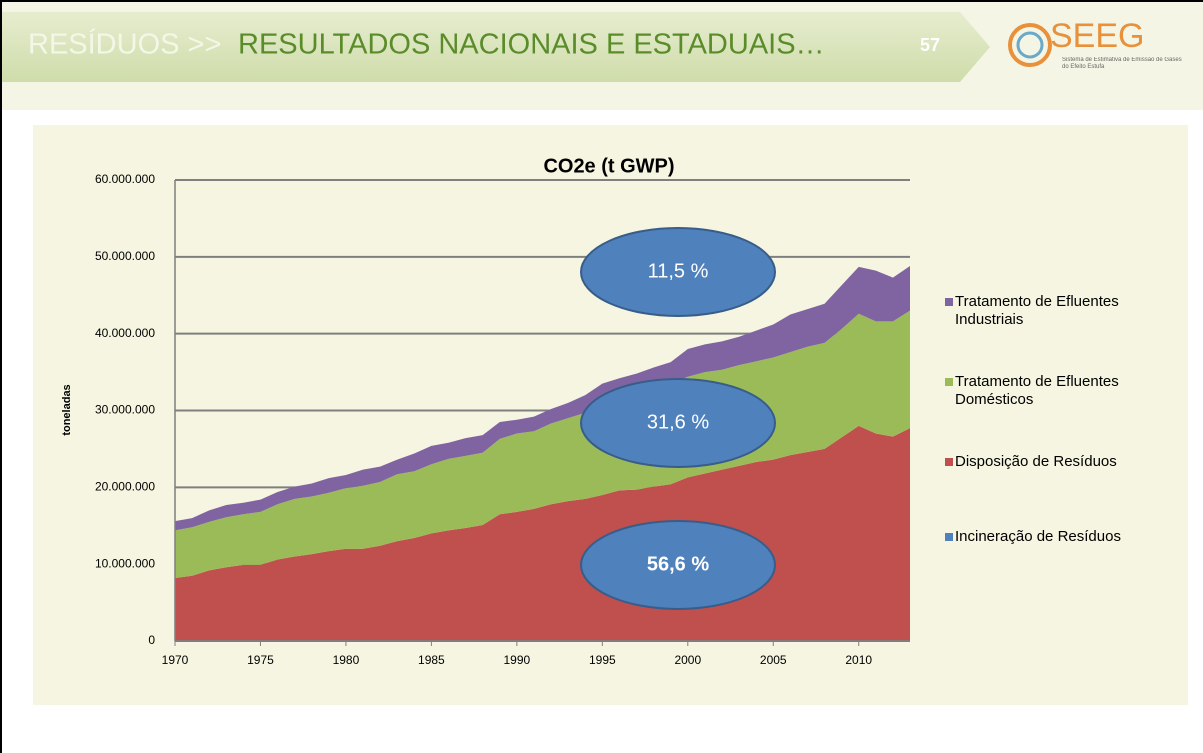 The image size is (1203, 753). I want to click on logo-icon, so click(1030, 45).